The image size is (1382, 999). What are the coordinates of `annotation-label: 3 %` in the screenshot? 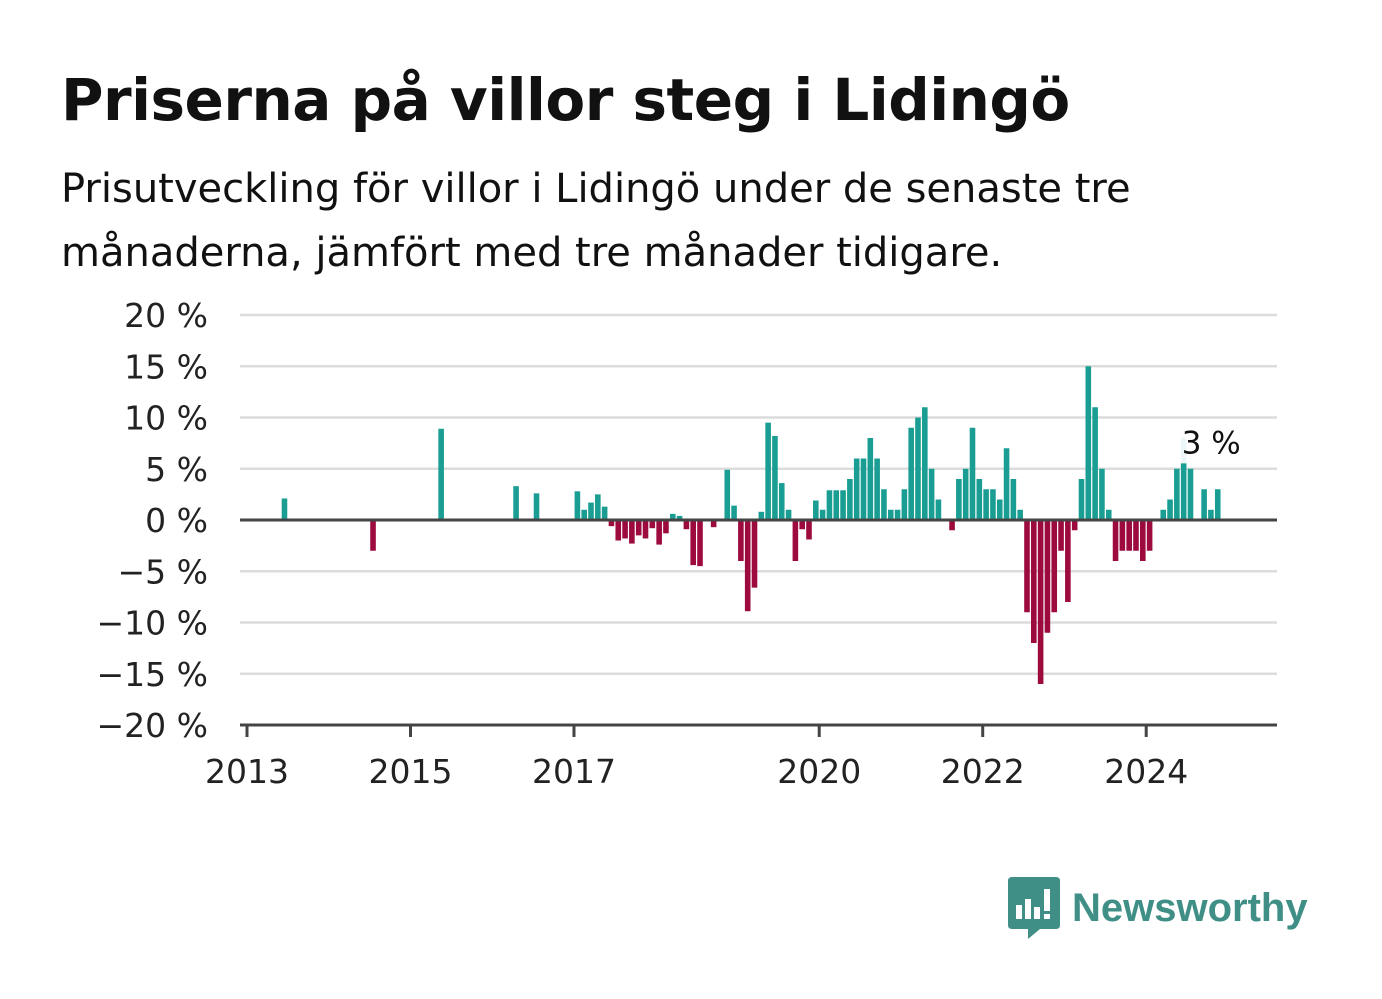 It's located at (1211, 443).